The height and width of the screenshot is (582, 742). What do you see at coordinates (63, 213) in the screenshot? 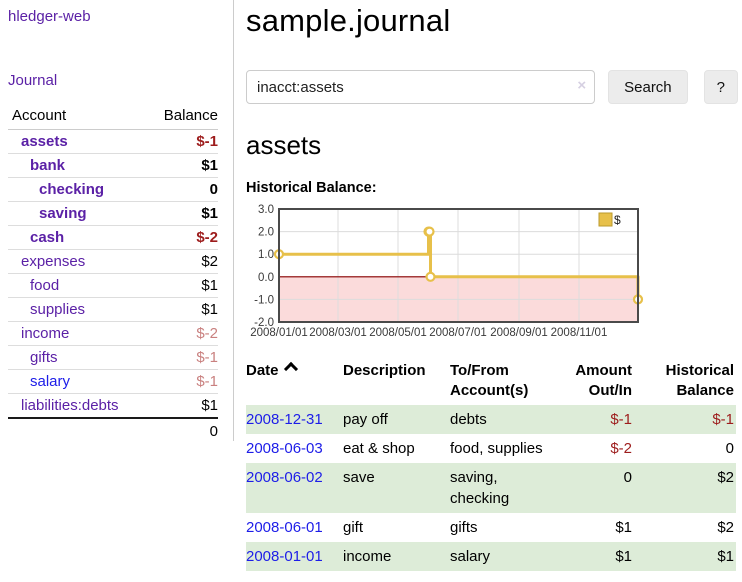
I see `account-link-saving: saving` at bounding box center [63, 213].